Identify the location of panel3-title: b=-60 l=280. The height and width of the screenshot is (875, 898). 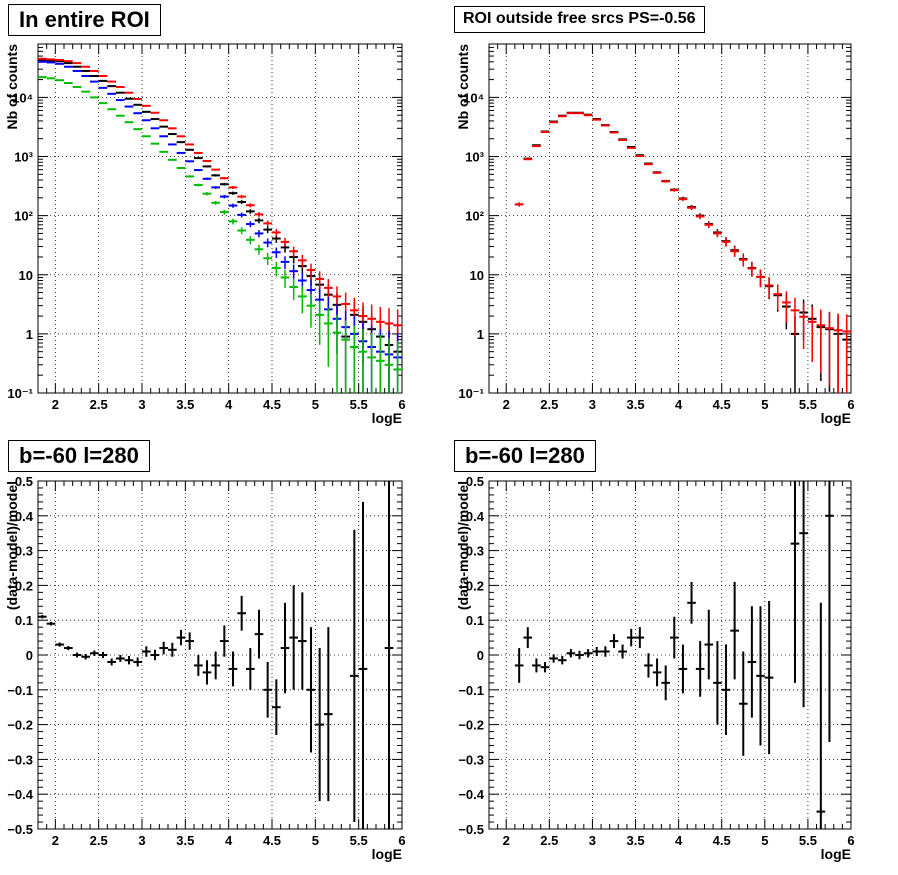
(79, 456).